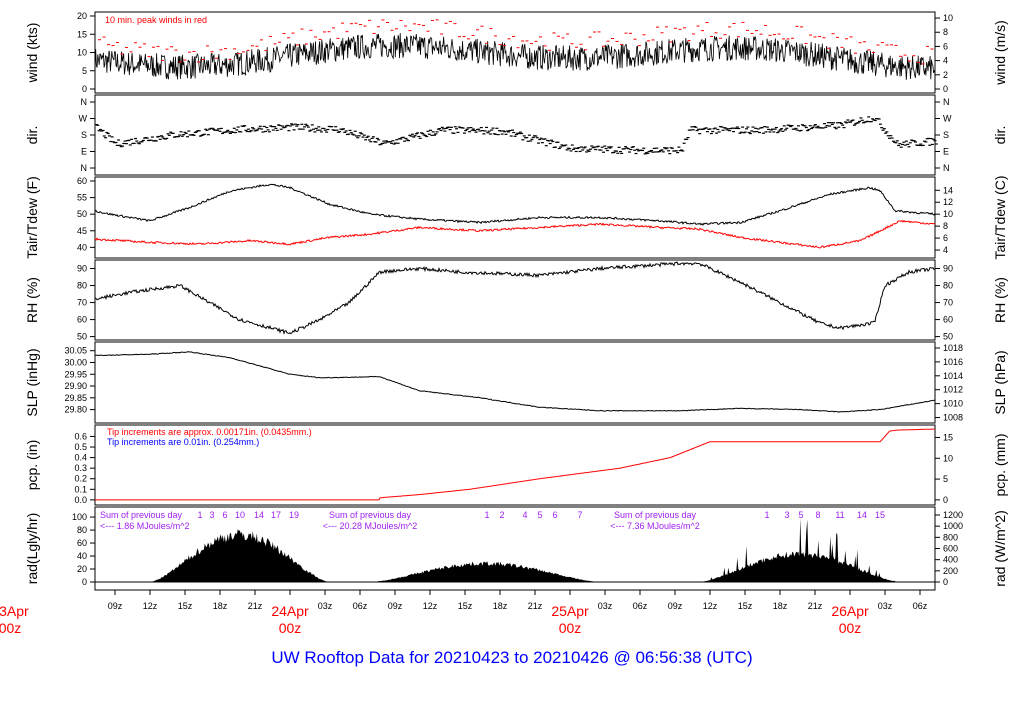 This screenshot has width=1024, height=705. I want to click on wind-tick-label-right: 4, so click(945, 61).